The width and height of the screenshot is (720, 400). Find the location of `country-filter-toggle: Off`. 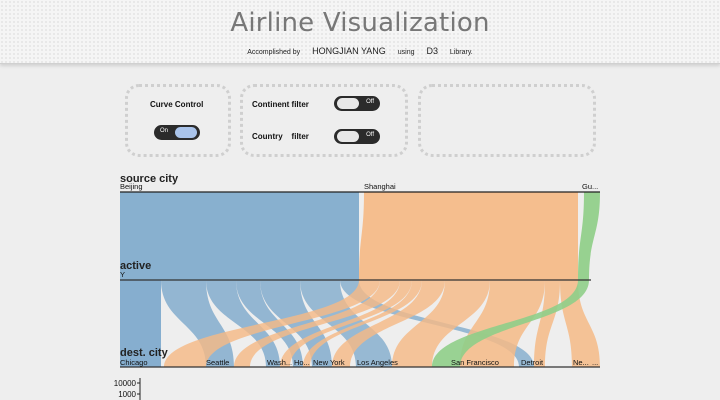

country-filter-toggle: Off is located at coordinates (357, 136).